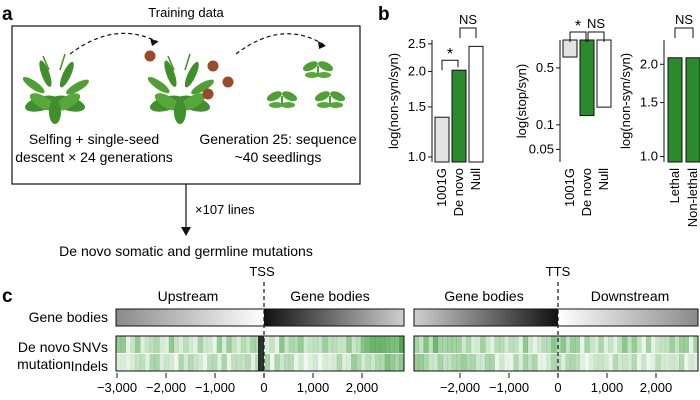  What do you see at coordinates (603, 179) in the screenshot?
I see `x-tick-label: Null` at bounding box center [603, 179].